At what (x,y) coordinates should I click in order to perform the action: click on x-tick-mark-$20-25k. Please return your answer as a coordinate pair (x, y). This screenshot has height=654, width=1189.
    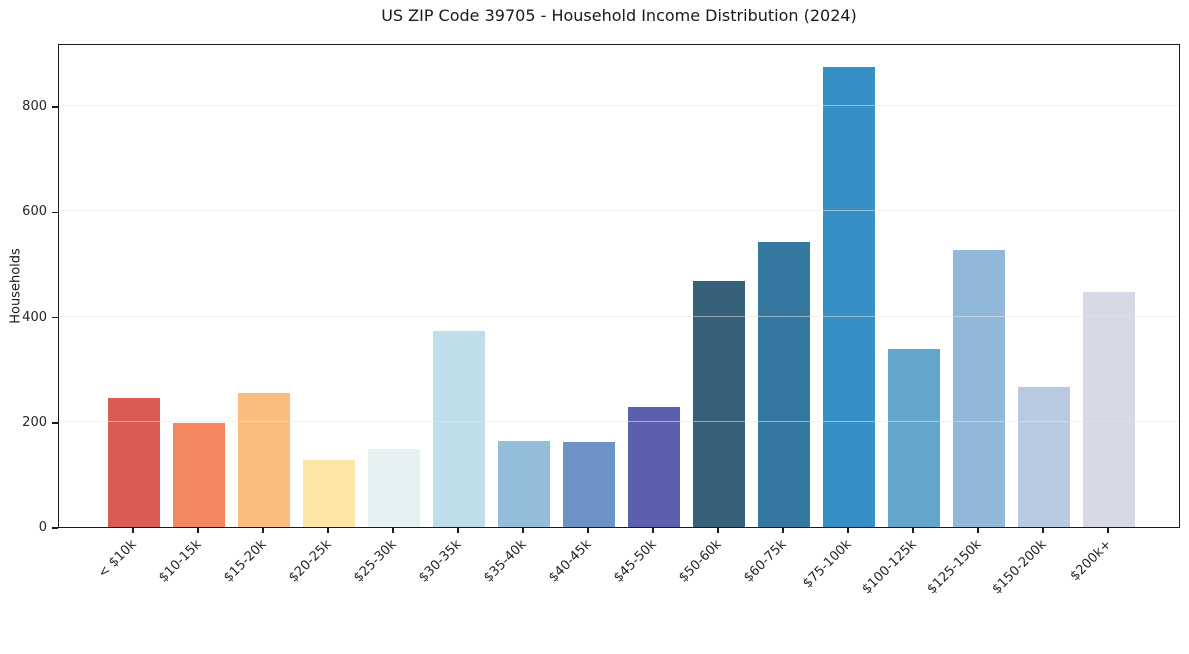
    Looking at the image, I should click on (328, 530).